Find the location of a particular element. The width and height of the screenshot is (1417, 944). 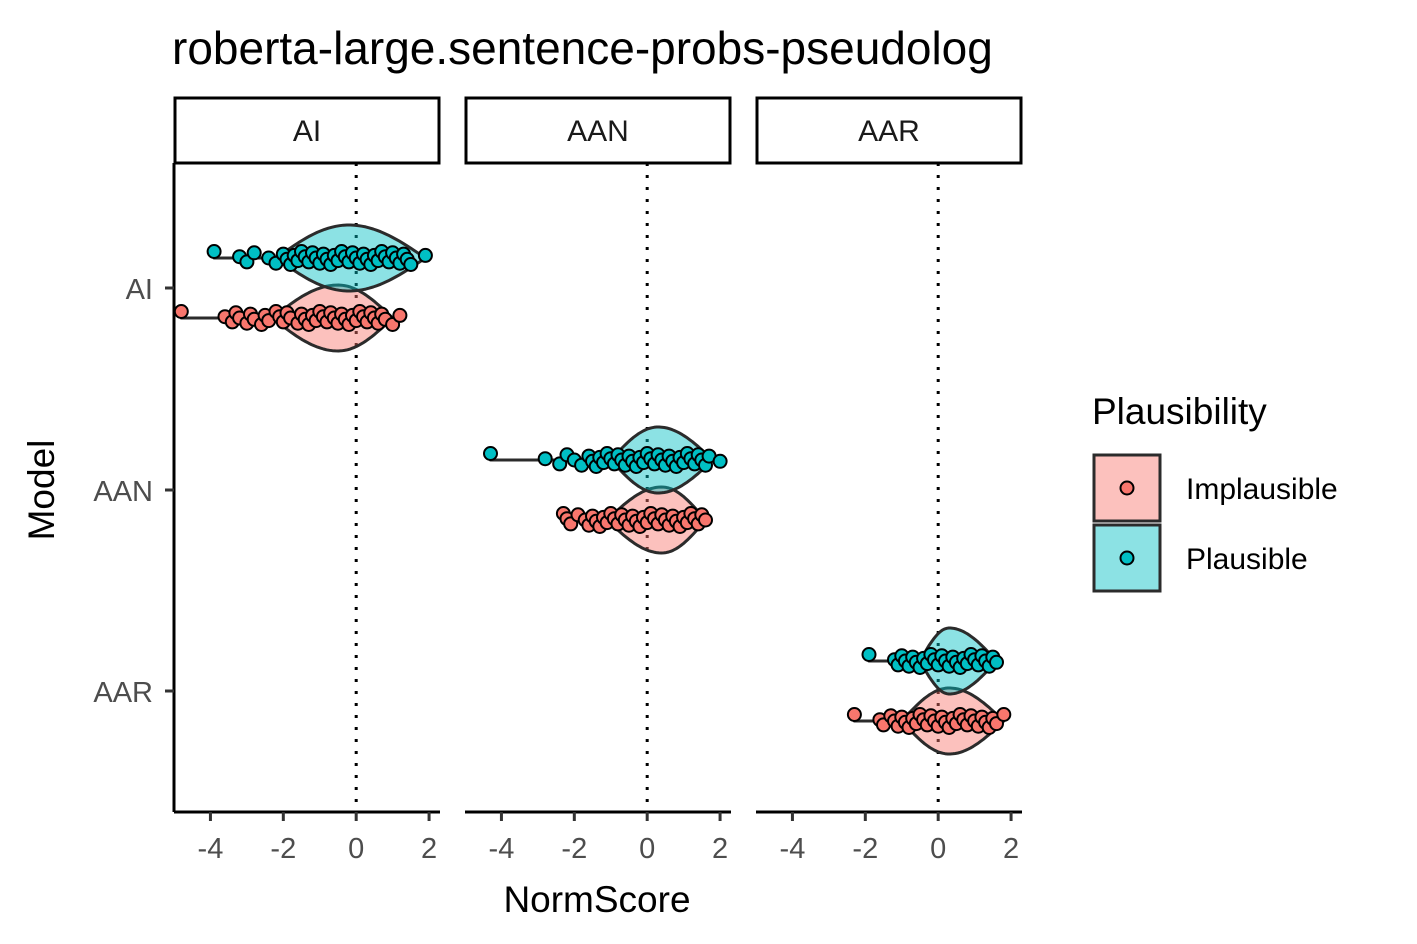

x-axis-title: NormScore is located at coordinates (596, 899).